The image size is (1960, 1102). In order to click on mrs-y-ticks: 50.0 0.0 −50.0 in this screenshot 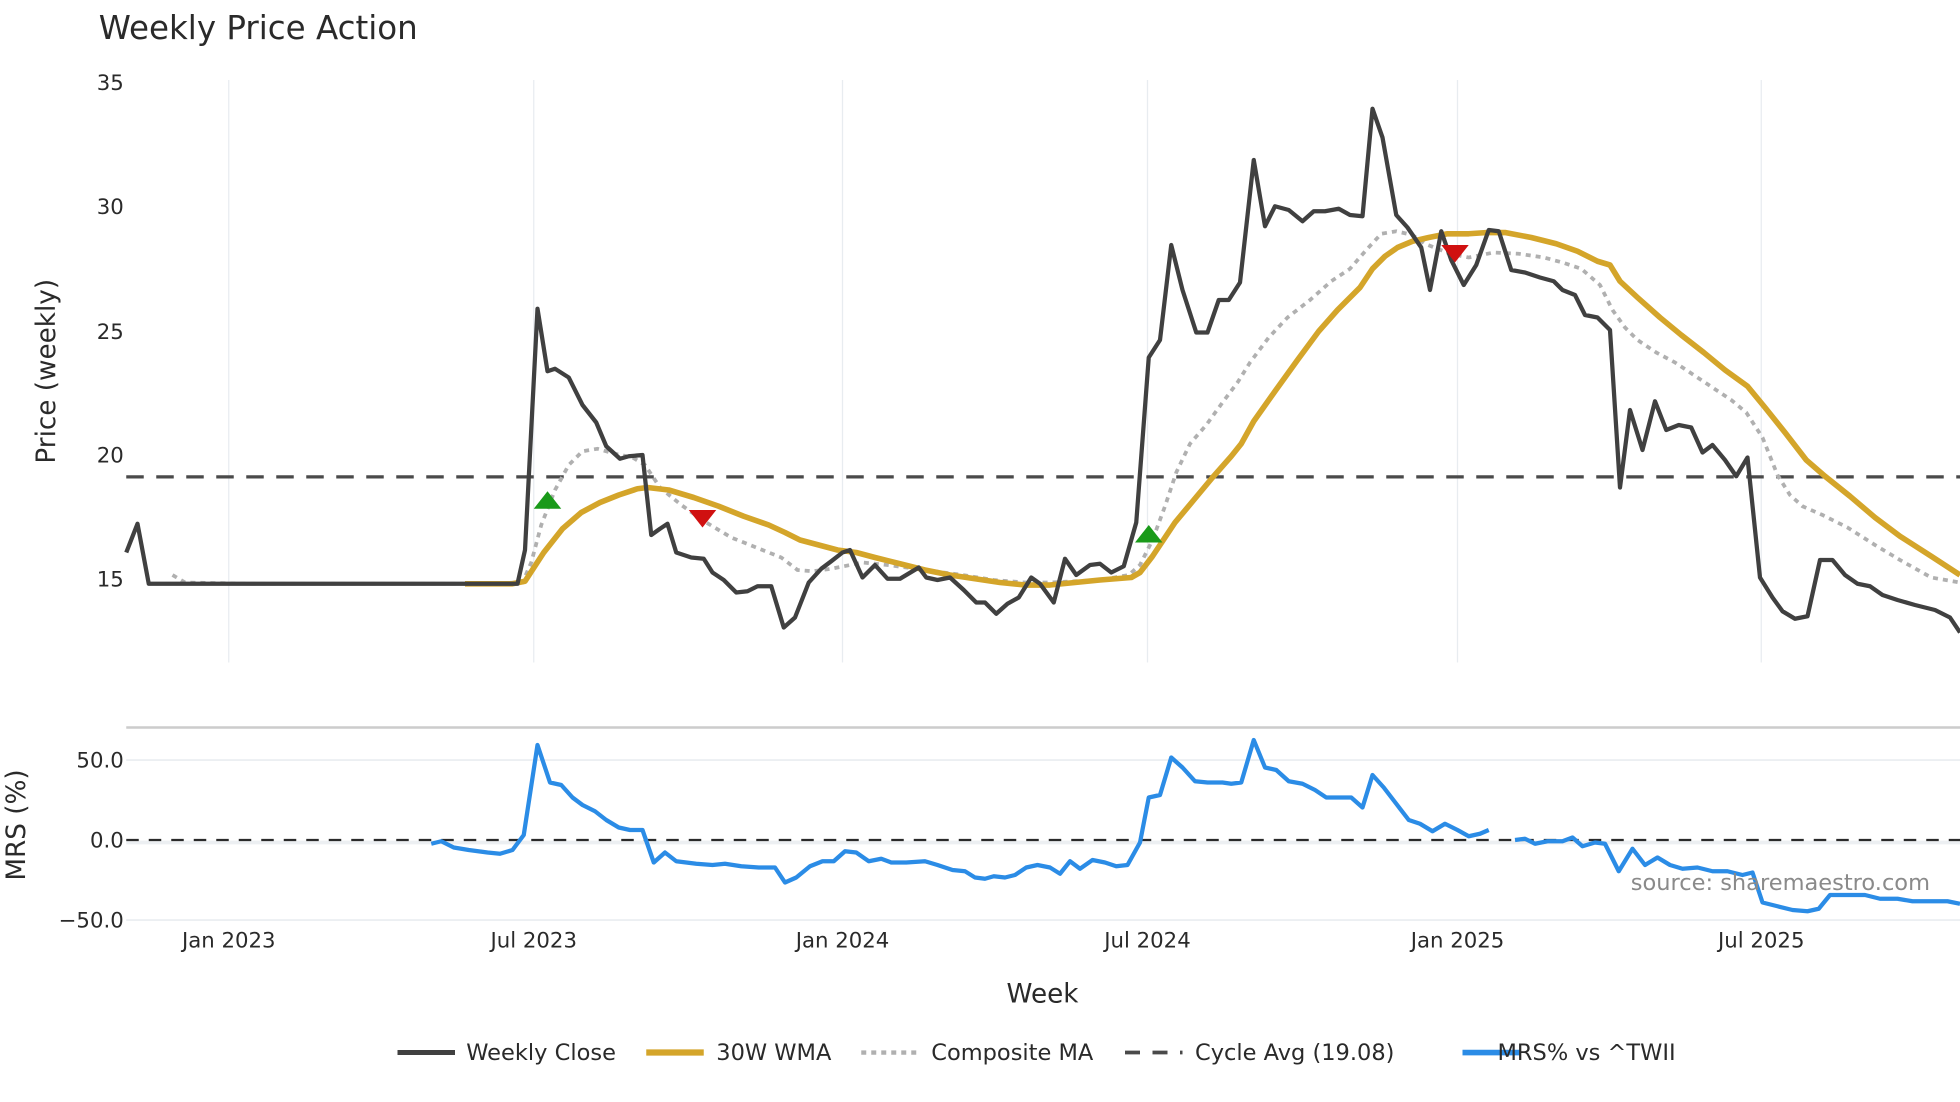, I will do `click(91, 841)`.